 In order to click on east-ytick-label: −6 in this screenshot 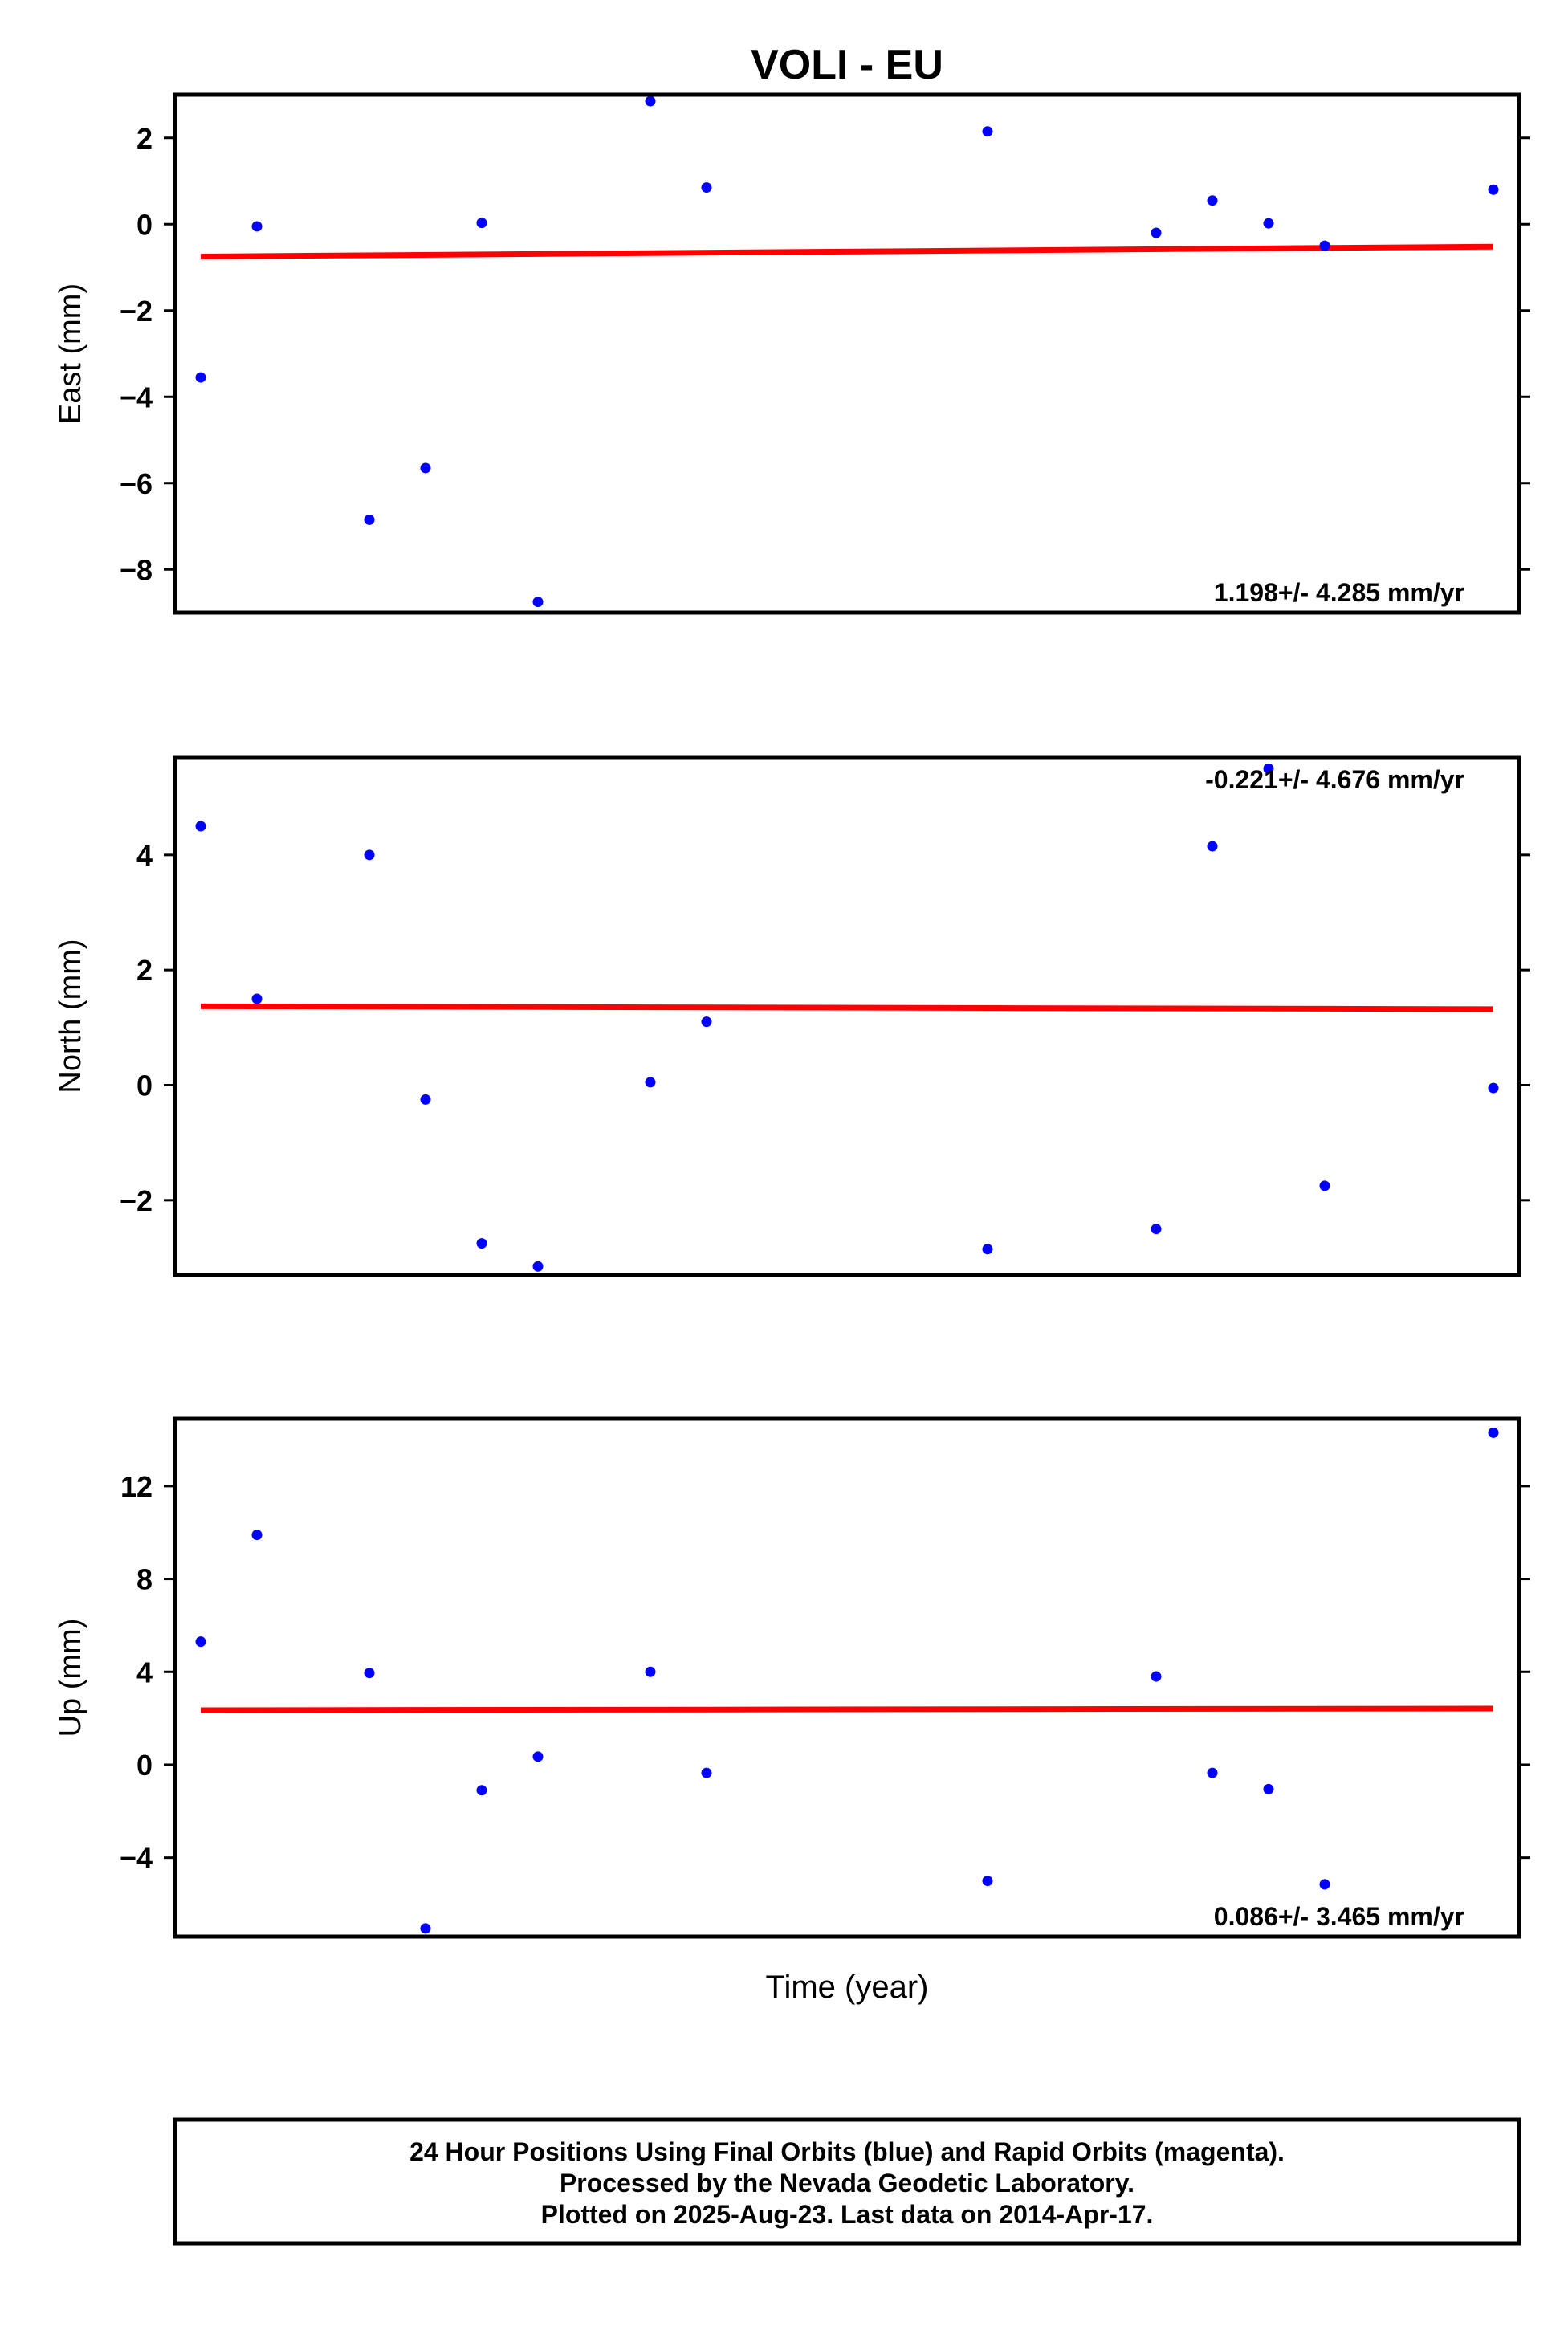, I will do `click(136, 483)`.